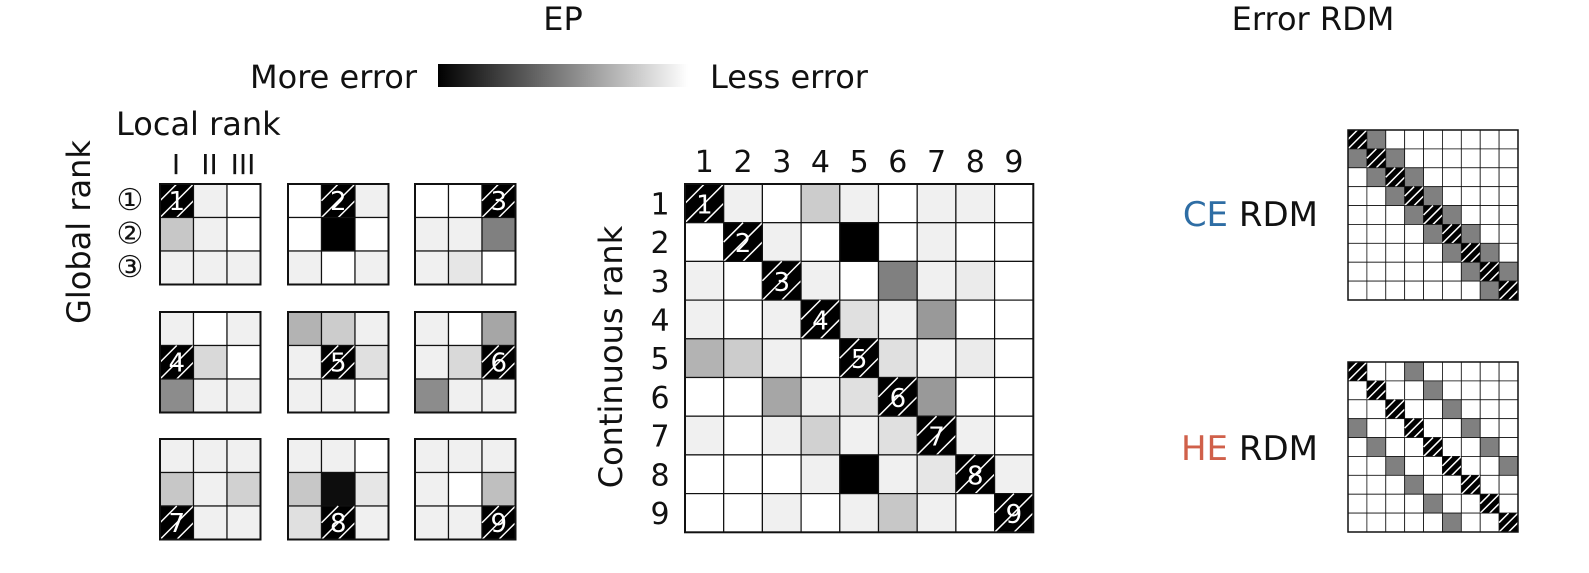 This screenshot has width=1589, height=573. Describe the element at coordinates (789, 77) in the screenshot. I see `legend-less-error: Less error` at that location.